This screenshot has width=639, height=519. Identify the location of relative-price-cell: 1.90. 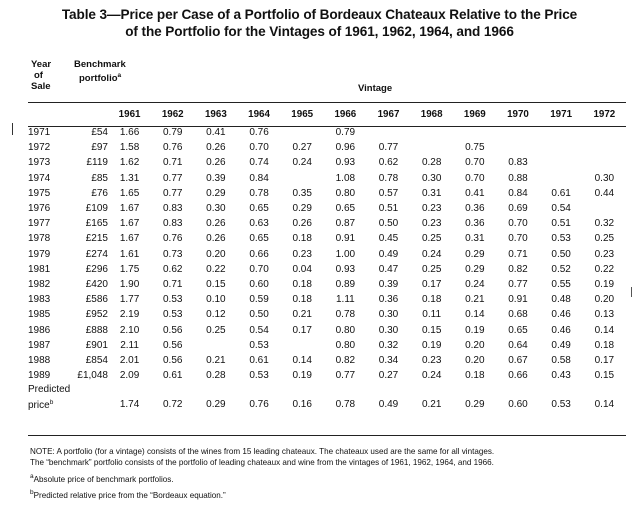
(129, 285).